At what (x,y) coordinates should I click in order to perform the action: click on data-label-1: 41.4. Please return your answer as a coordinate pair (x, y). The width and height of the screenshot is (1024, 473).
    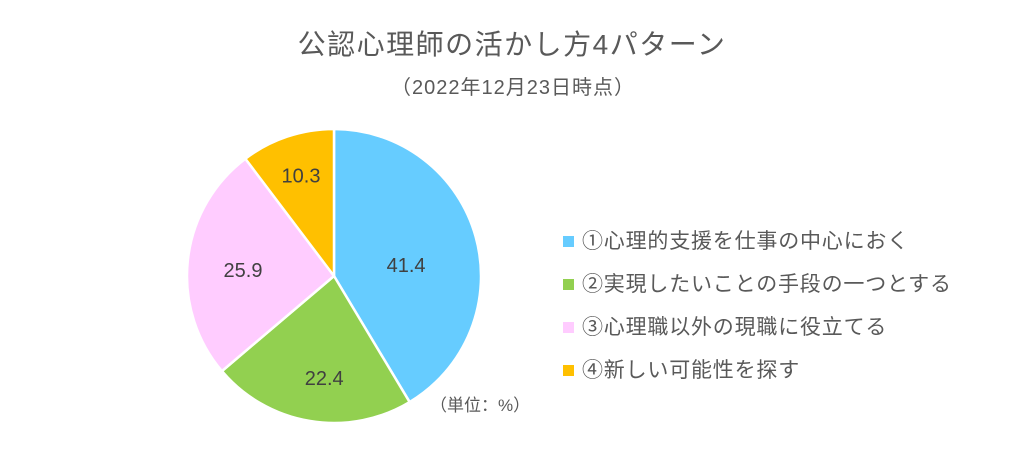
    Looking at the image, I should click on (406, 266).